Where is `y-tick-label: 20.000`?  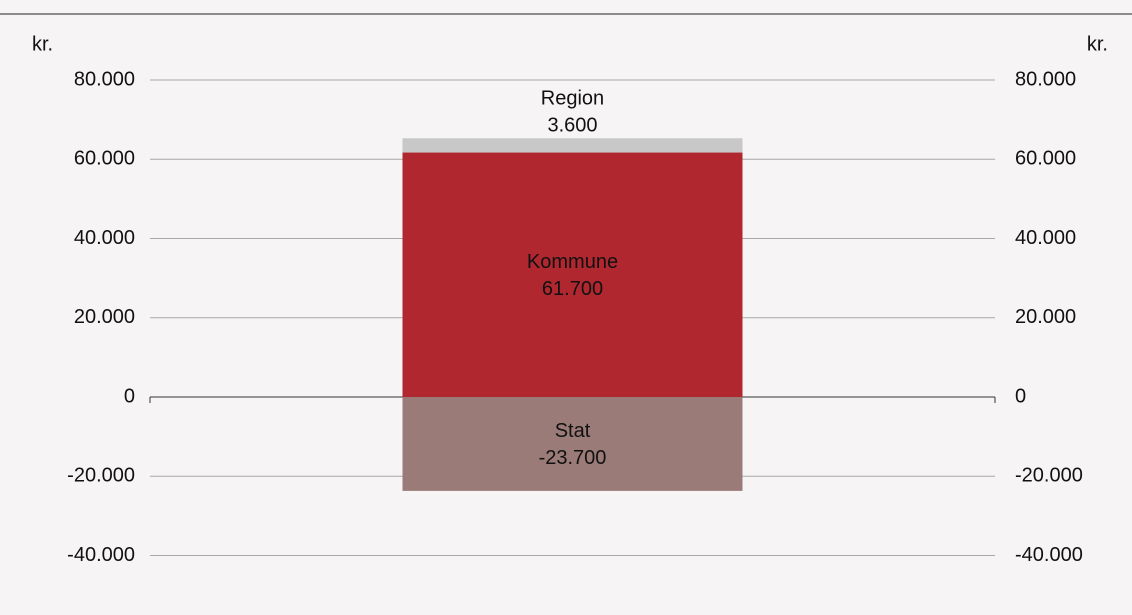 y-tick-label: 20.000 is located at coordinates (104, 317).